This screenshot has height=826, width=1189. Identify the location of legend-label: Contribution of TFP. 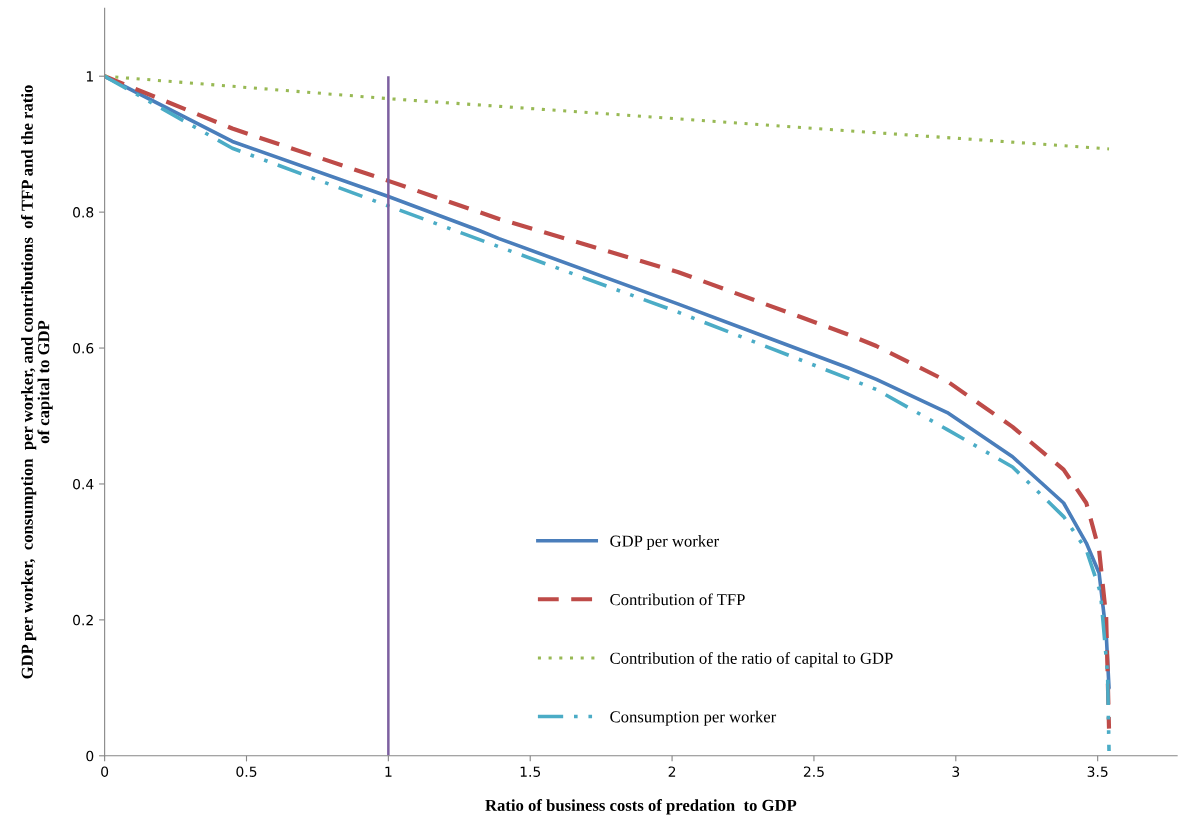
(677, 599).